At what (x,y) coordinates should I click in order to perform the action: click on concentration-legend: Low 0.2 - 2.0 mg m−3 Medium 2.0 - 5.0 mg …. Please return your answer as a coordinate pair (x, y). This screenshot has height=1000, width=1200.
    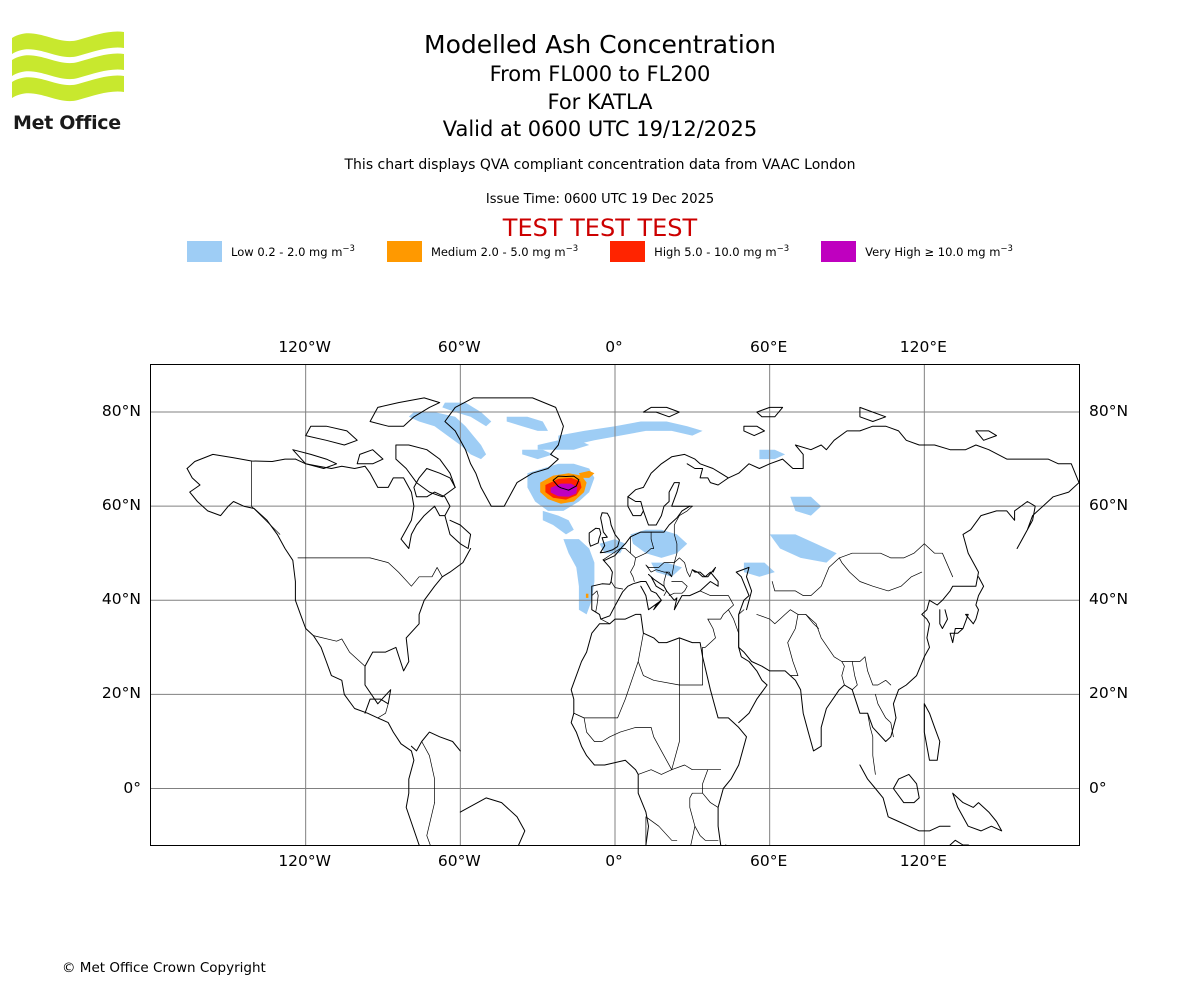
    Looking at the image, I should click on (600, 251).